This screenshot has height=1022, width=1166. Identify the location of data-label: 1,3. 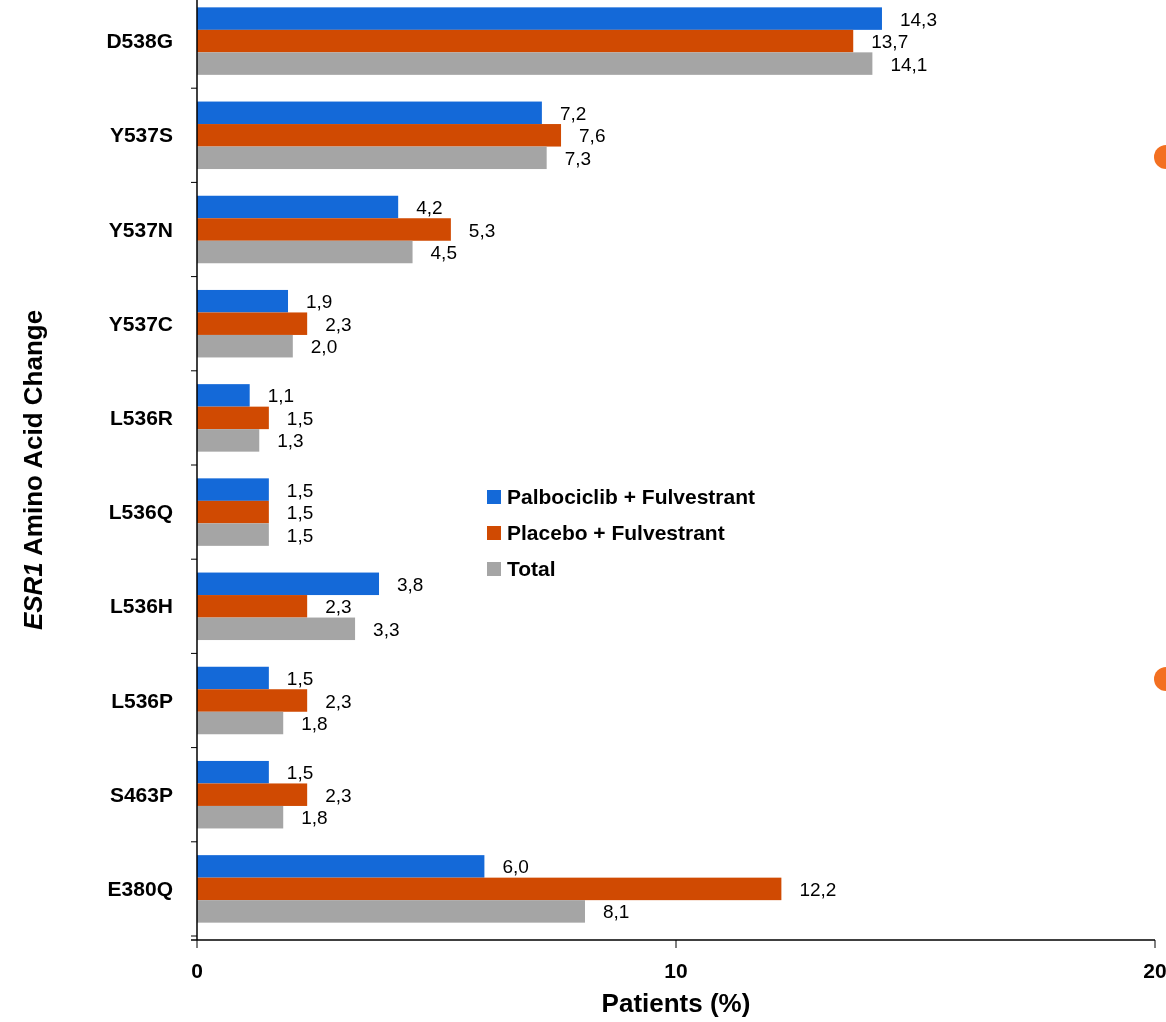
(290, 441).